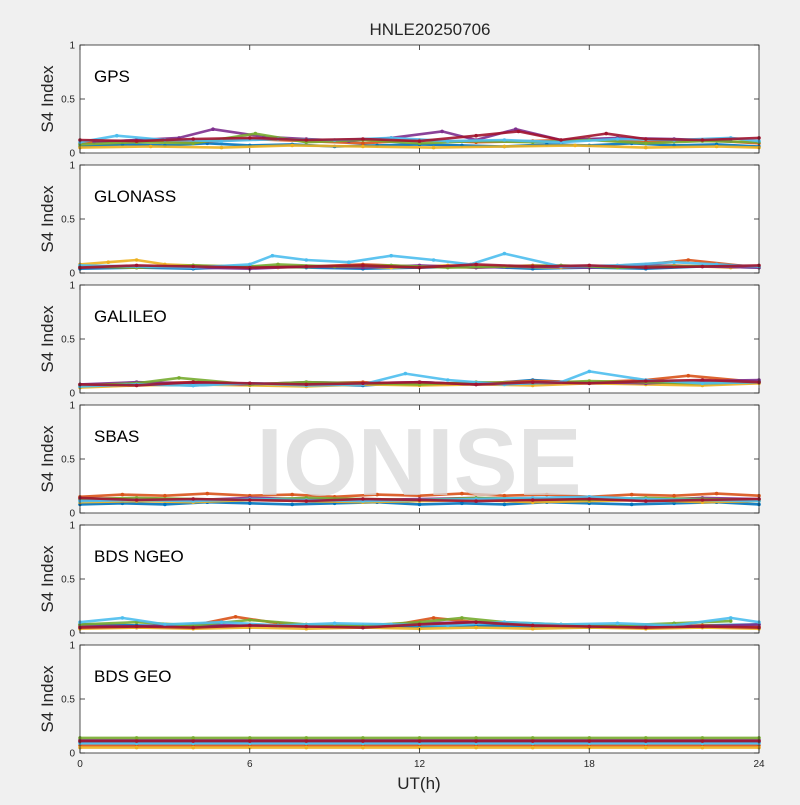 The height and width of the screenshot is (805, 800). I want to click on x-tick-label: 6, so click(250, 764).